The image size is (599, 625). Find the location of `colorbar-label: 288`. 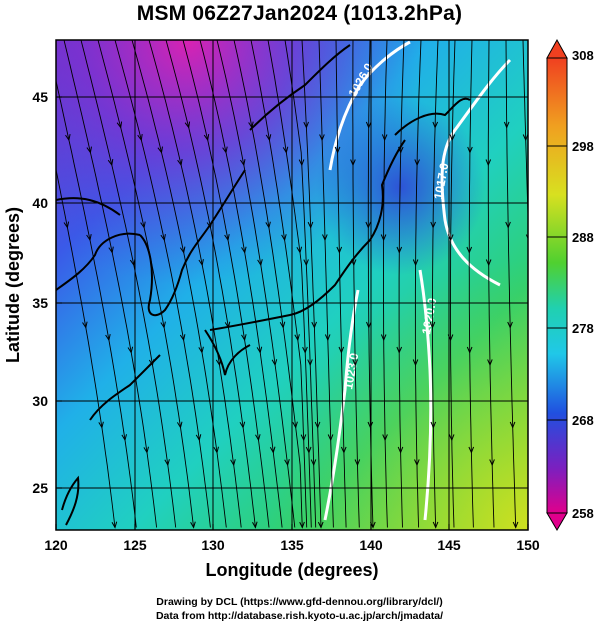

colorbar-label: 288 is located at coordinates (583, 237).